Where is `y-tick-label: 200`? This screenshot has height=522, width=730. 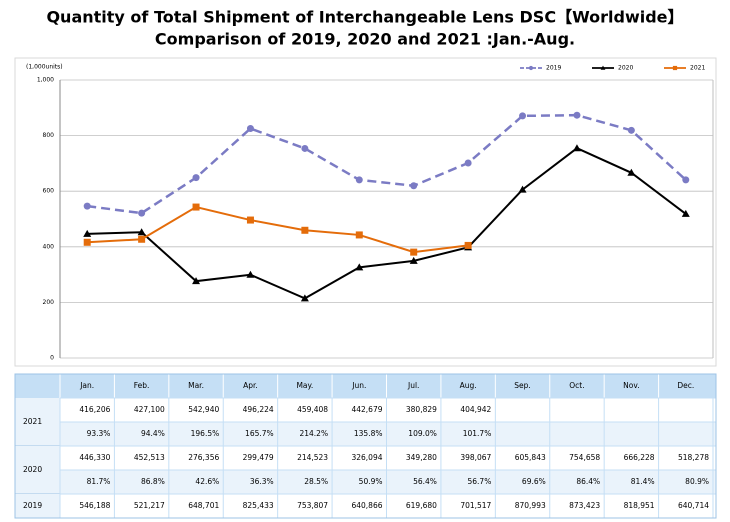 y-tick-label: 200 is located at coordinates (49, 302).